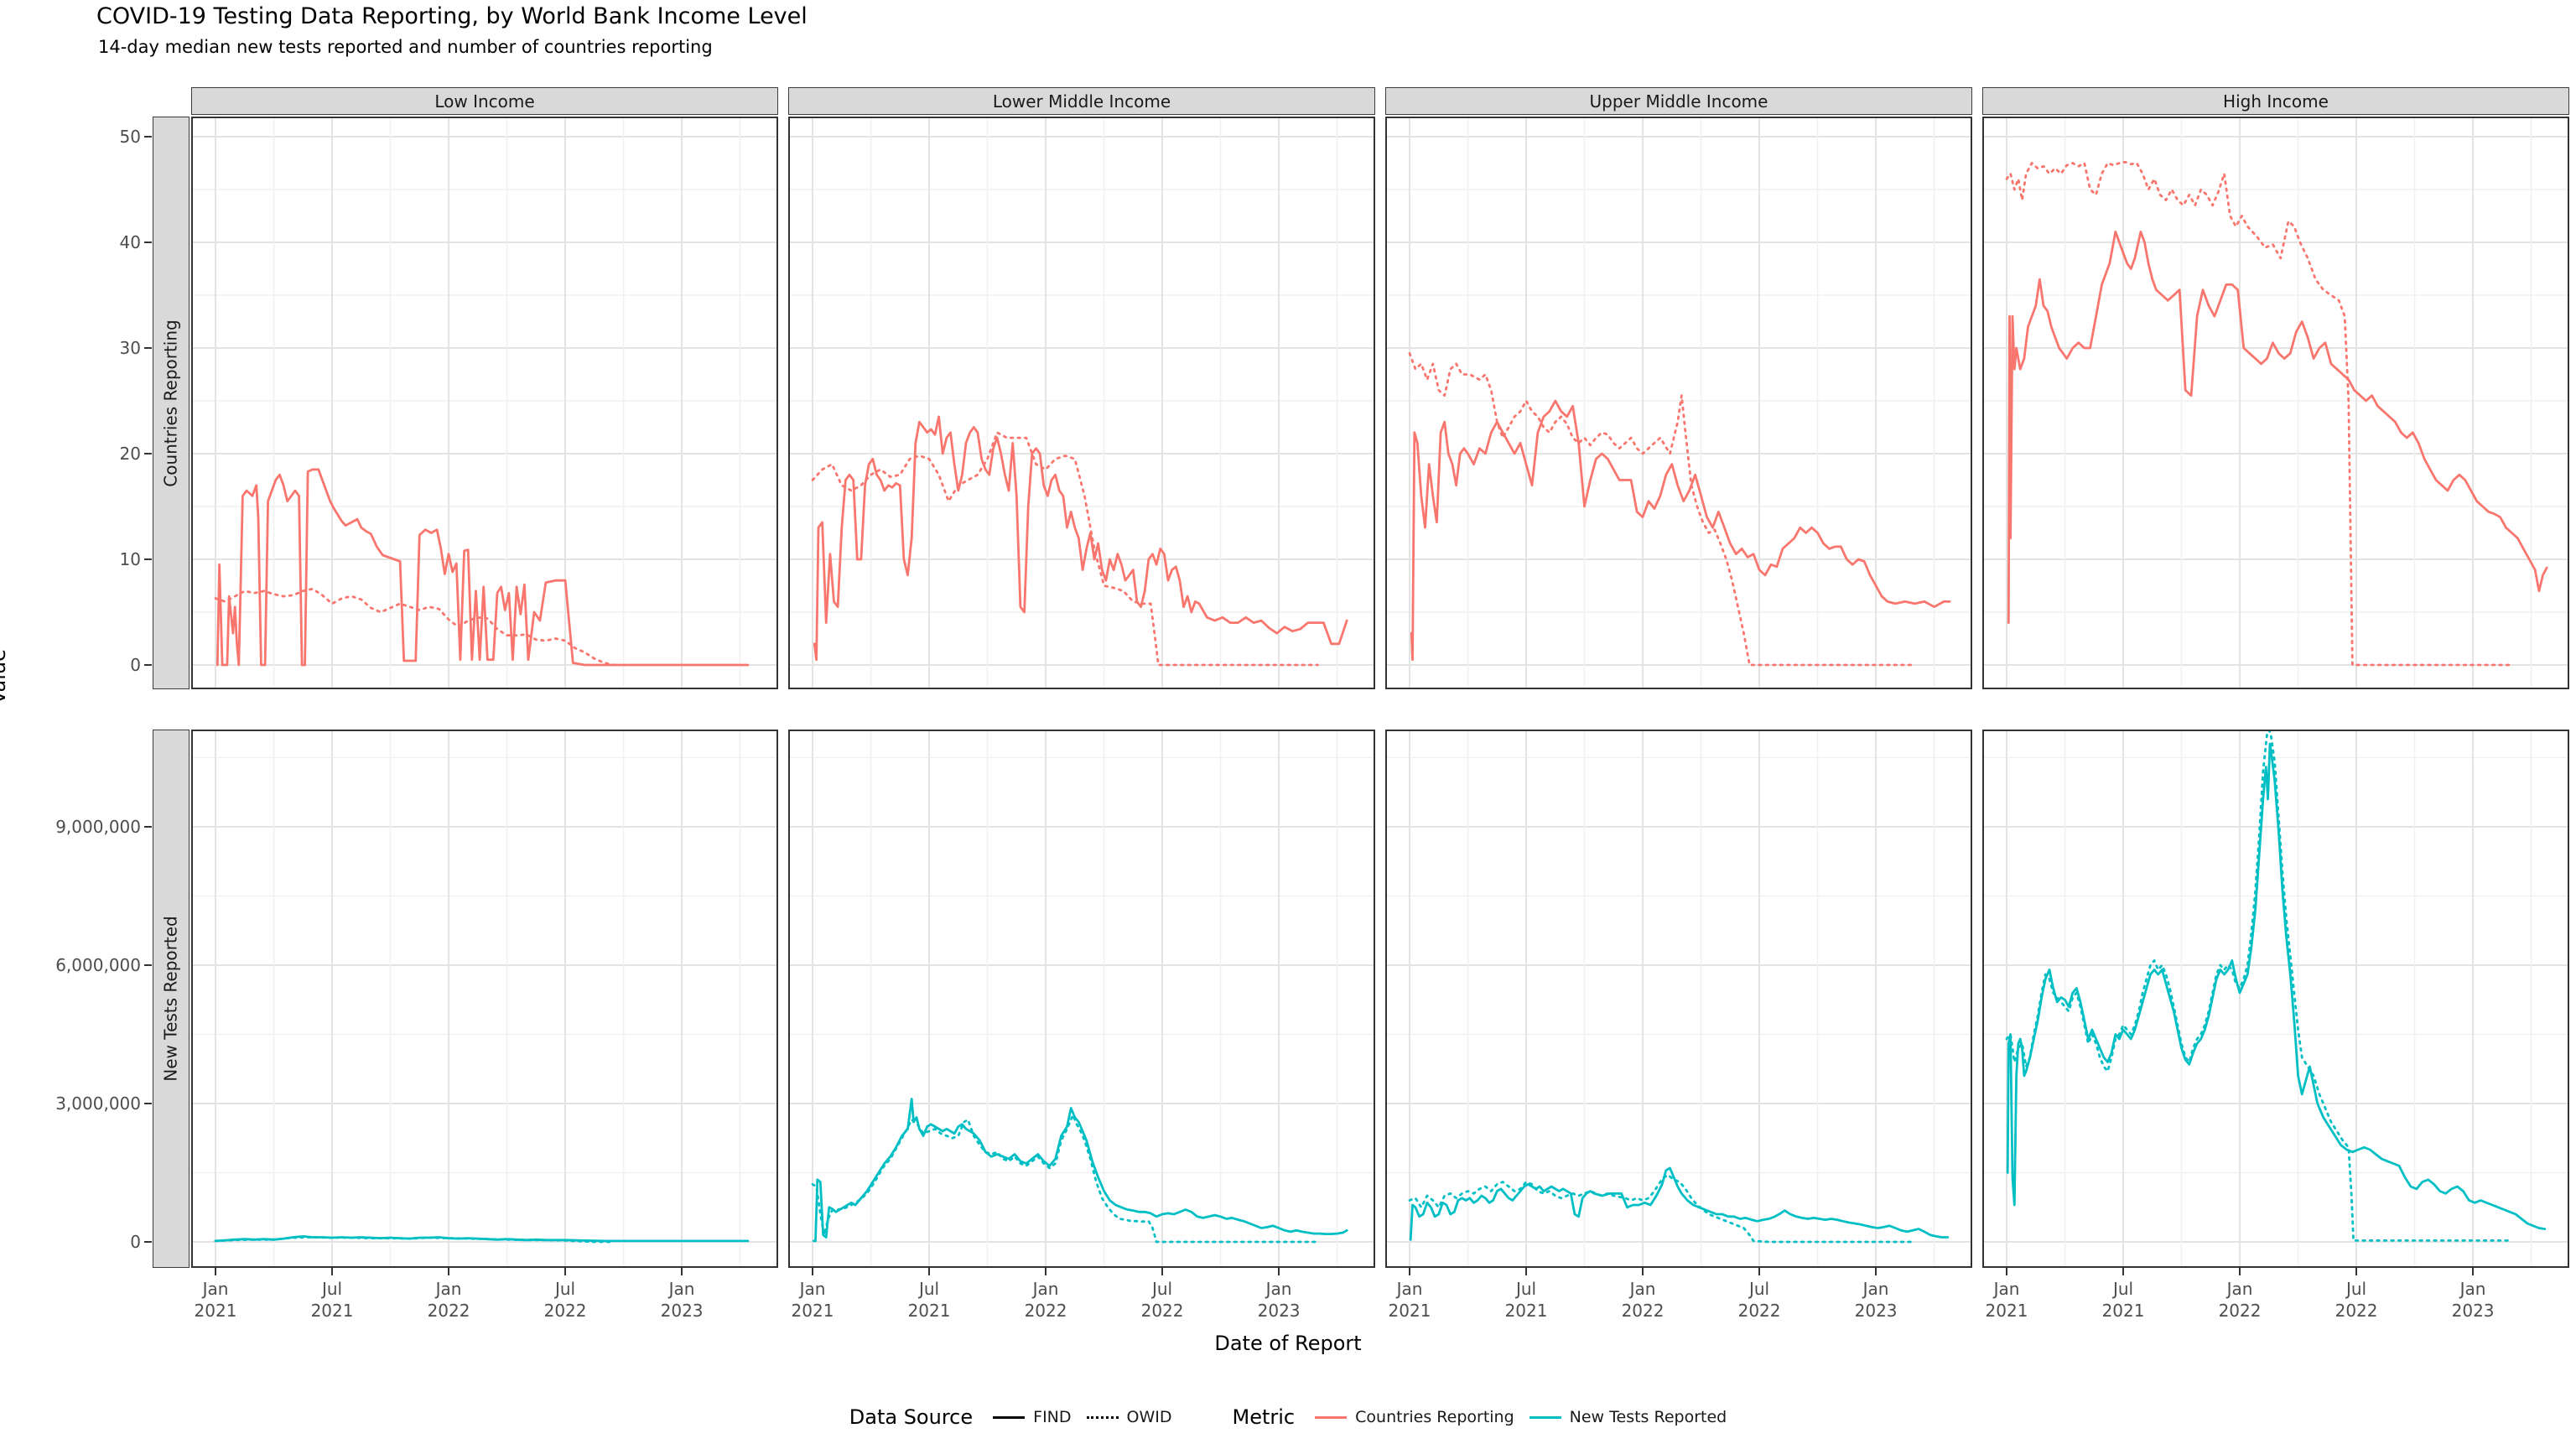  I want to click on y-tick-label: 10, so click(130, 559).